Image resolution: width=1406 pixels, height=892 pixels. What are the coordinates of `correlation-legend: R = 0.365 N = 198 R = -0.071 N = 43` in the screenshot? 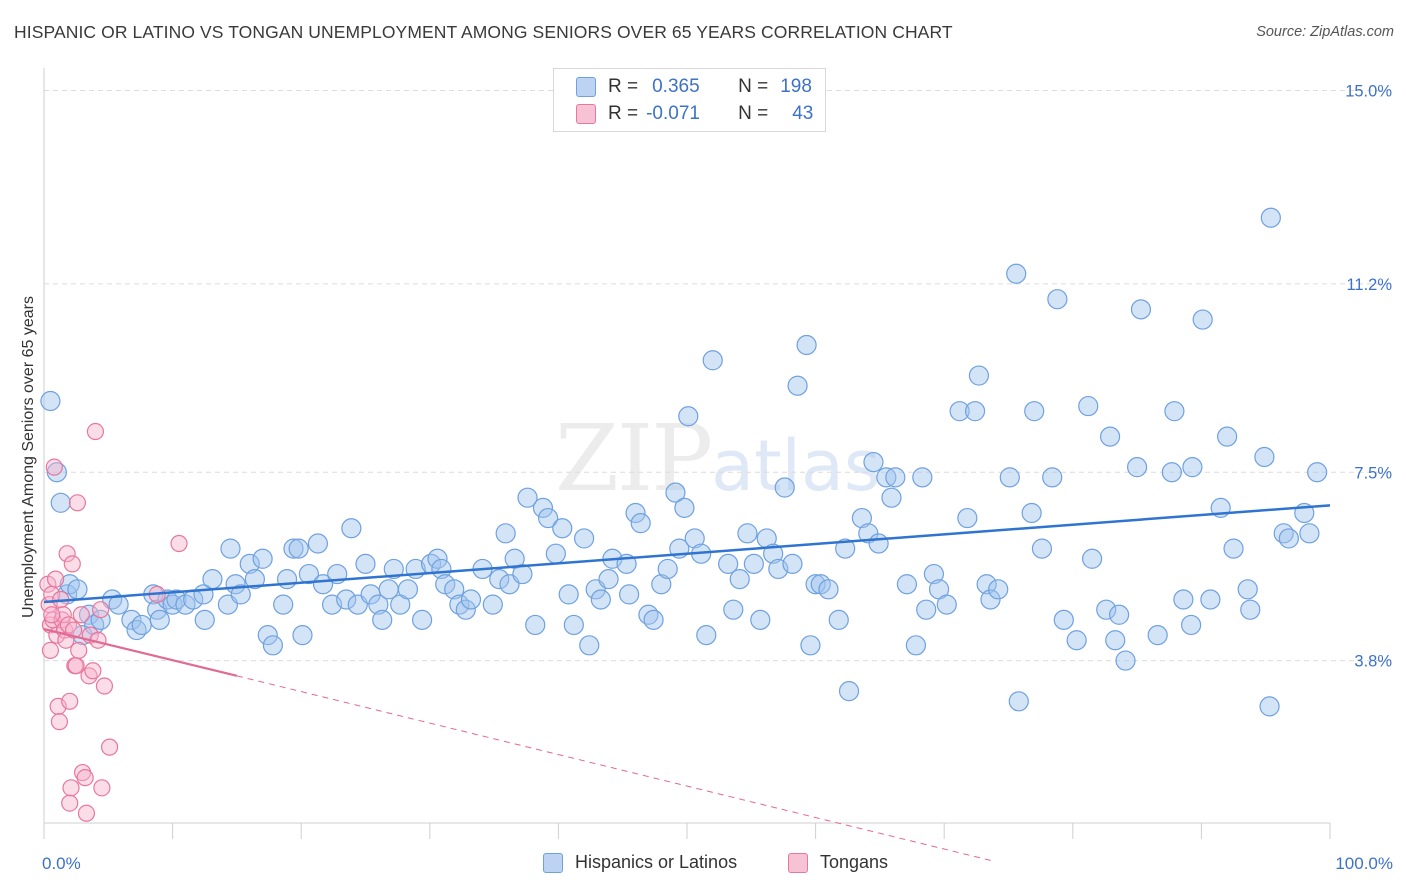 It's located at (689, 100).